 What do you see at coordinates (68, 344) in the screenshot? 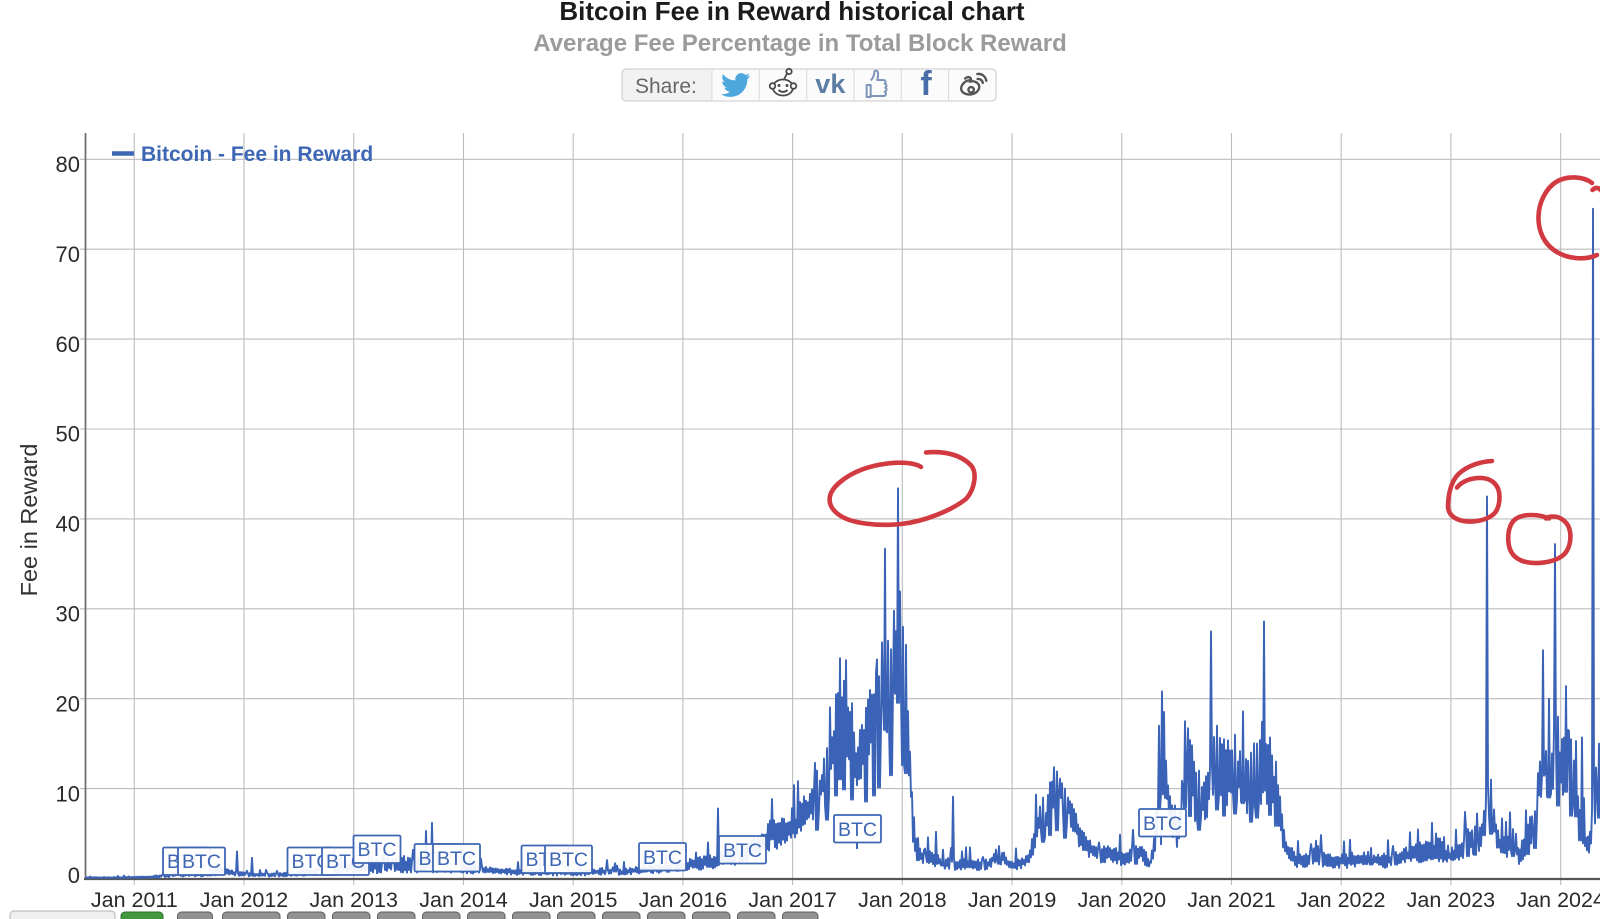
I see `svg-text: 60` at bounding box center [68, 344].